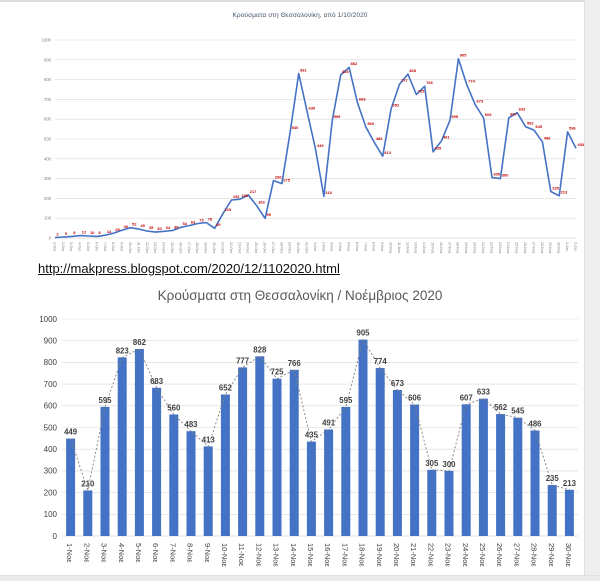 This screenshot has height=581, width=600. I want to click on svg-text: 540, so click(295, 127).